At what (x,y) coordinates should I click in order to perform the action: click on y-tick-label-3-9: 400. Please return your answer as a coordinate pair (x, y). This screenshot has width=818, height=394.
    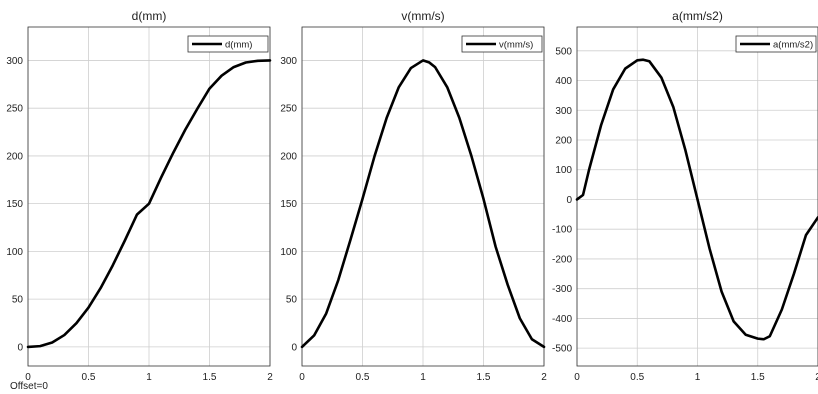
    Looking at the image, I should click on (563, 81).